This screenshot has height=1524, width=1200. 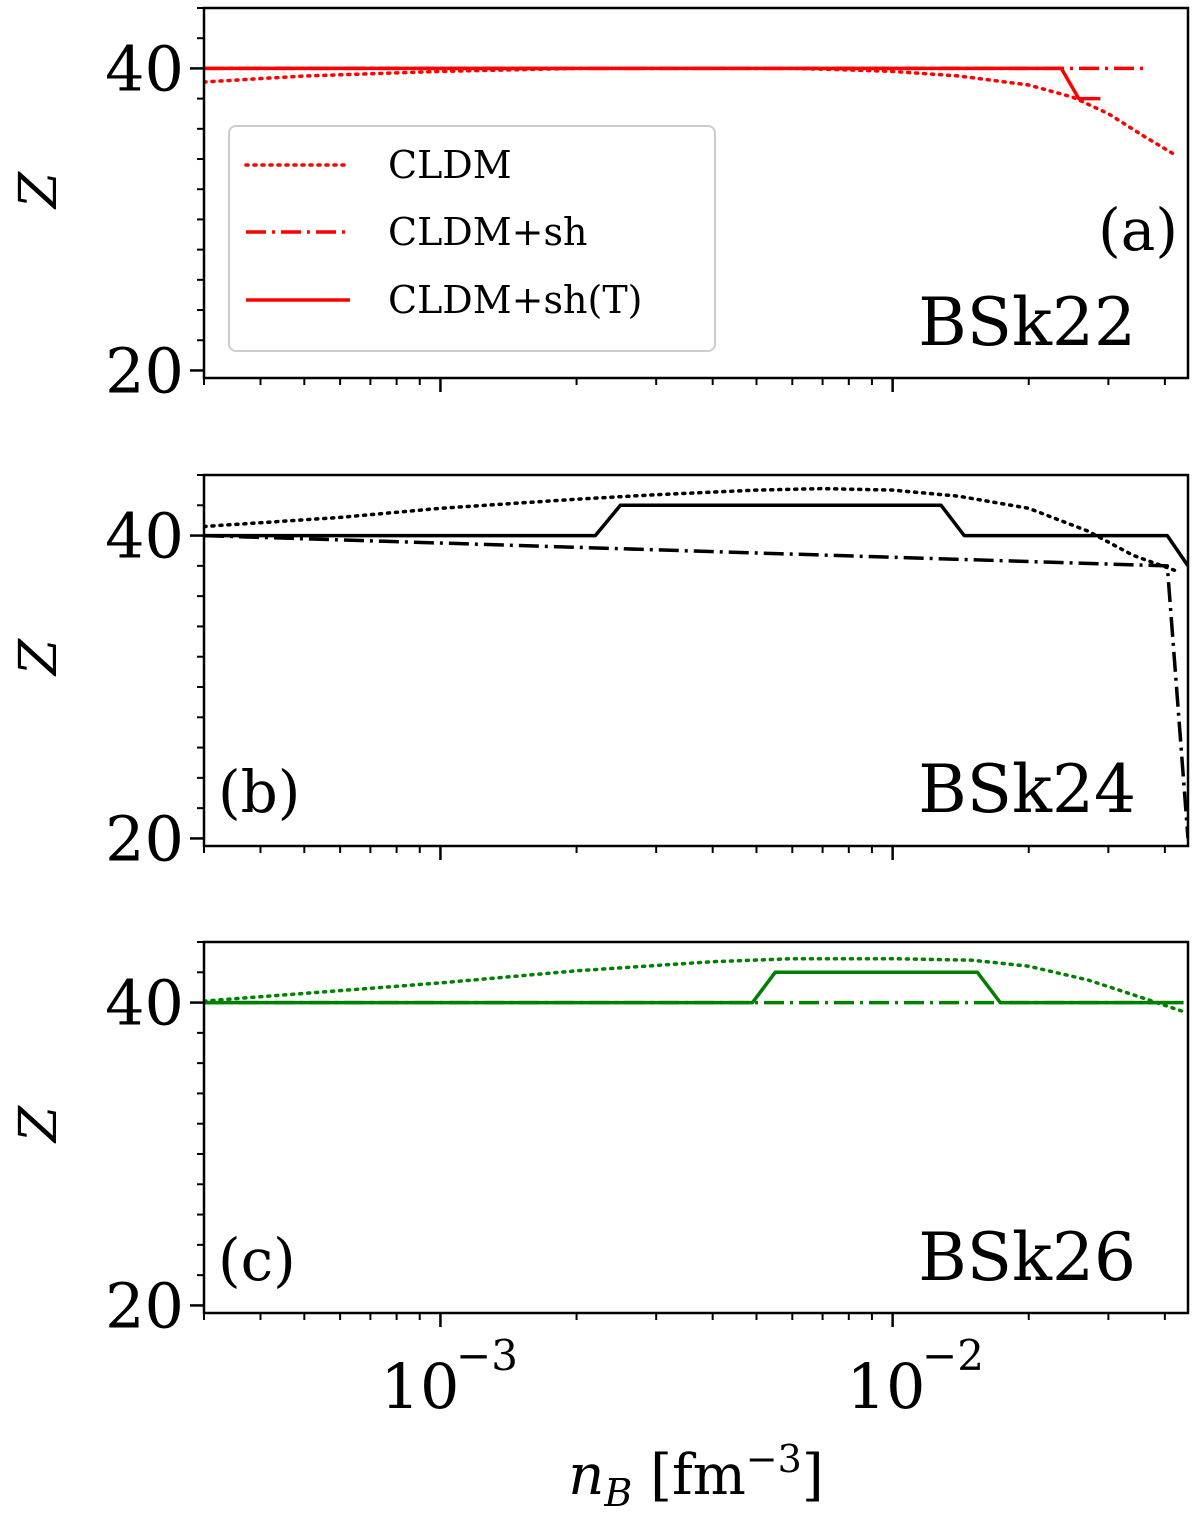 What do you see at coordinates (1027, 322) in the screenshot?
I see `panel-a-model-label: BSk22` at bounding box center [1027, 322].